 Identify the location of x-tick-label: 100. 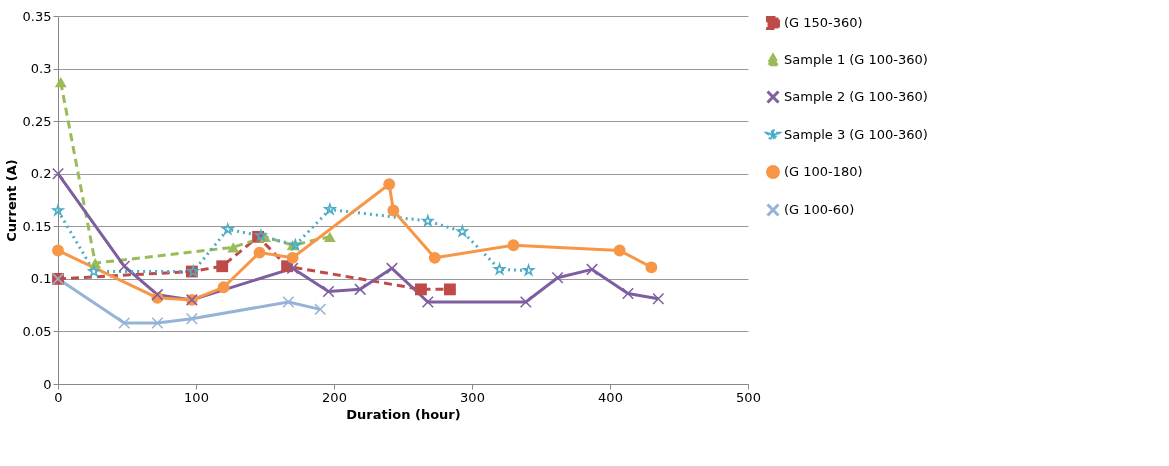
(196, 397).